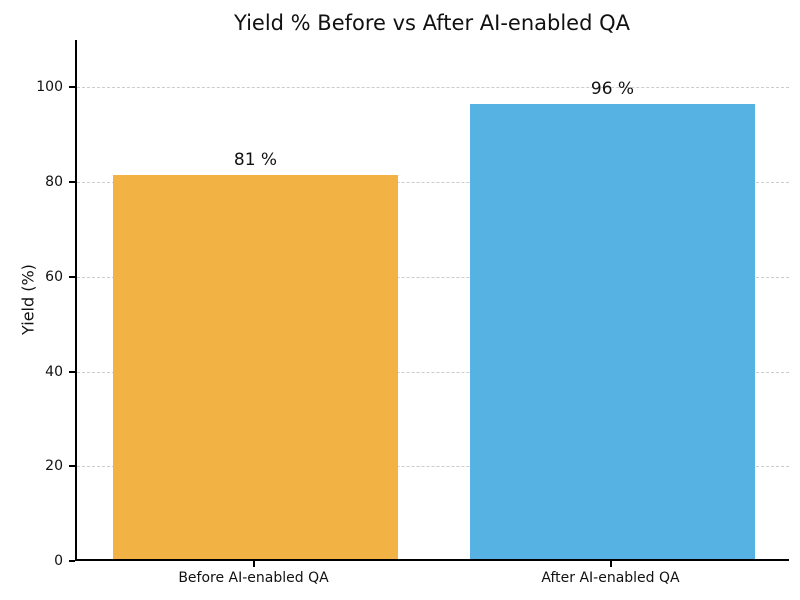 Image resolution: width=800 pixels, height=600 pixels. What do you see at coordinates (54, 182) in the screenshot?
I see `y-tick-label: 80` at bounding box center [54, 182].